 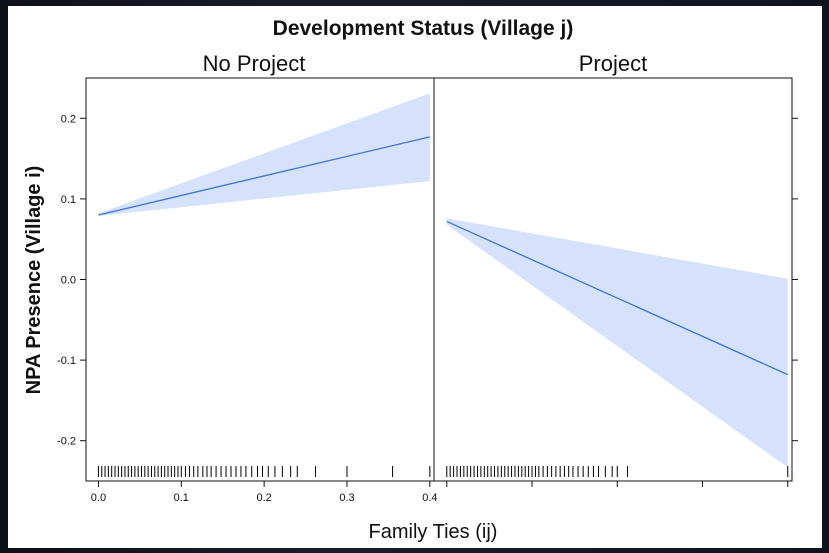 What do you see at coordinates (68, 119) in the screenshot?
I see `y-tick-label: 0.2` at bounding box center [68, 119].